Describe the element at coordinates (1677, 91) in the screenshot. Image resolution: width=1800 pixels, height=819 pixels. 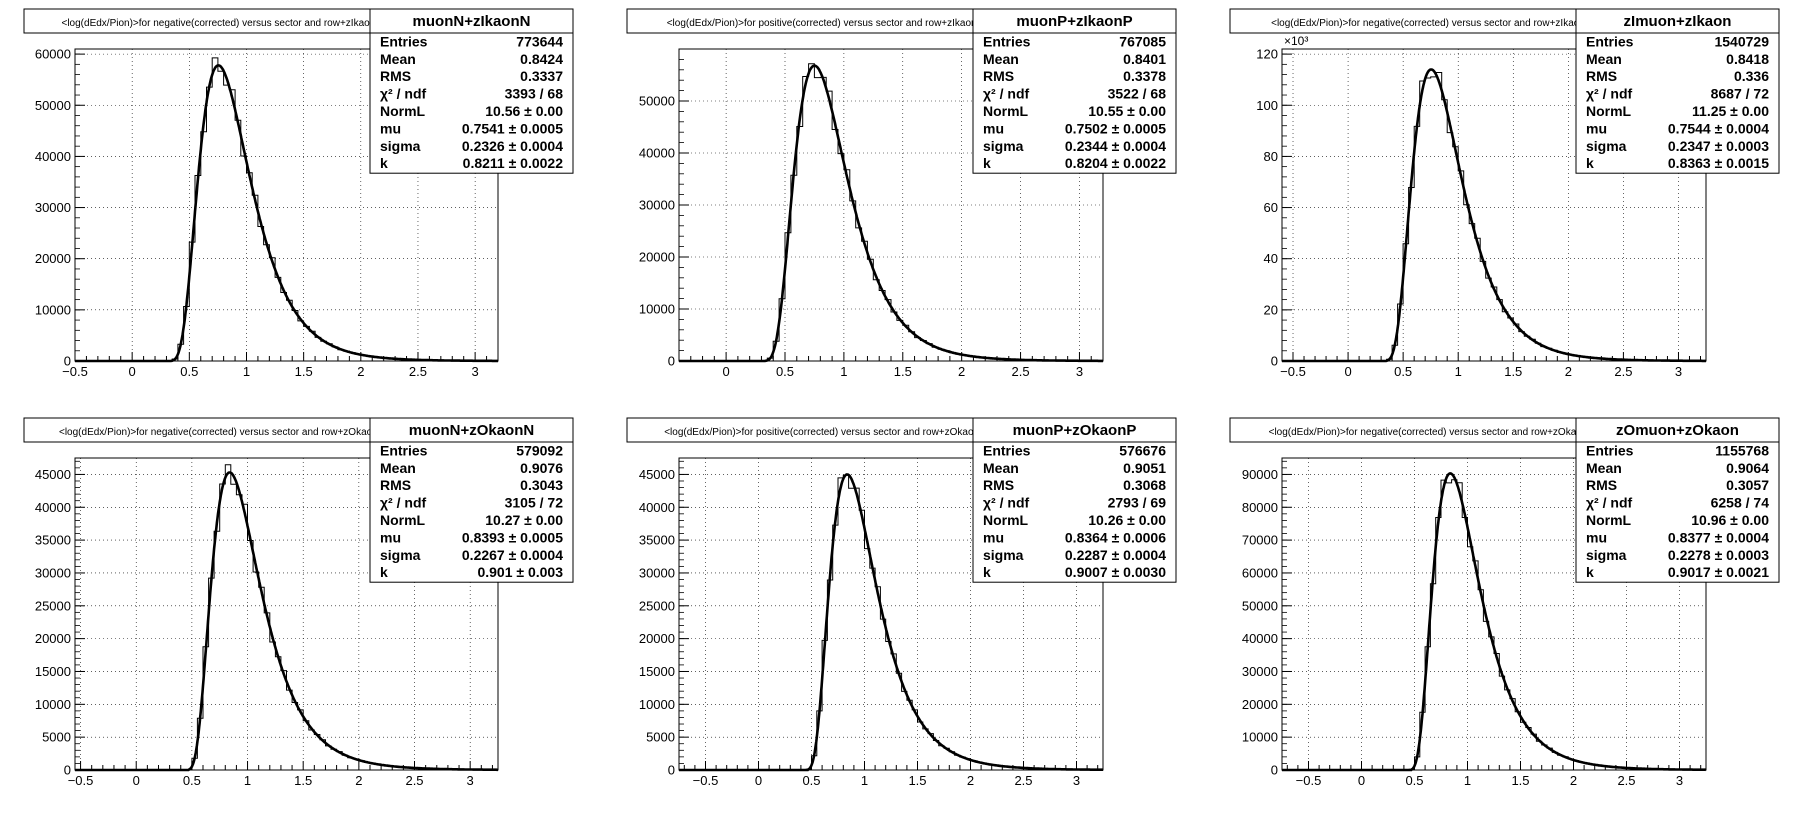
I see `stats-box` at that location.